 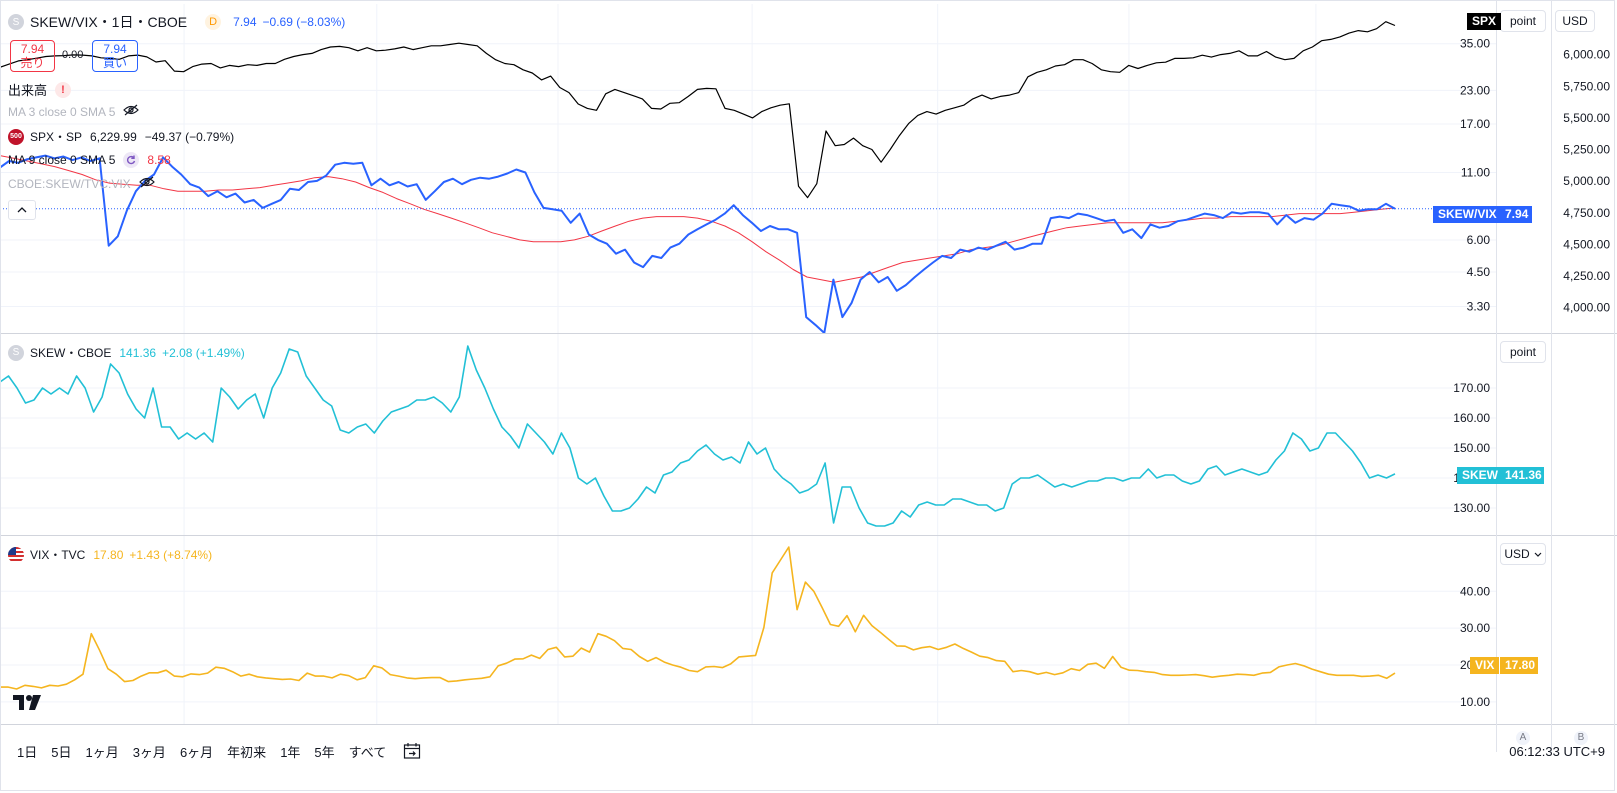 I want to click on symbol-title: SKEW/VIX・1日・CBOE, so click(x=109, y=22).